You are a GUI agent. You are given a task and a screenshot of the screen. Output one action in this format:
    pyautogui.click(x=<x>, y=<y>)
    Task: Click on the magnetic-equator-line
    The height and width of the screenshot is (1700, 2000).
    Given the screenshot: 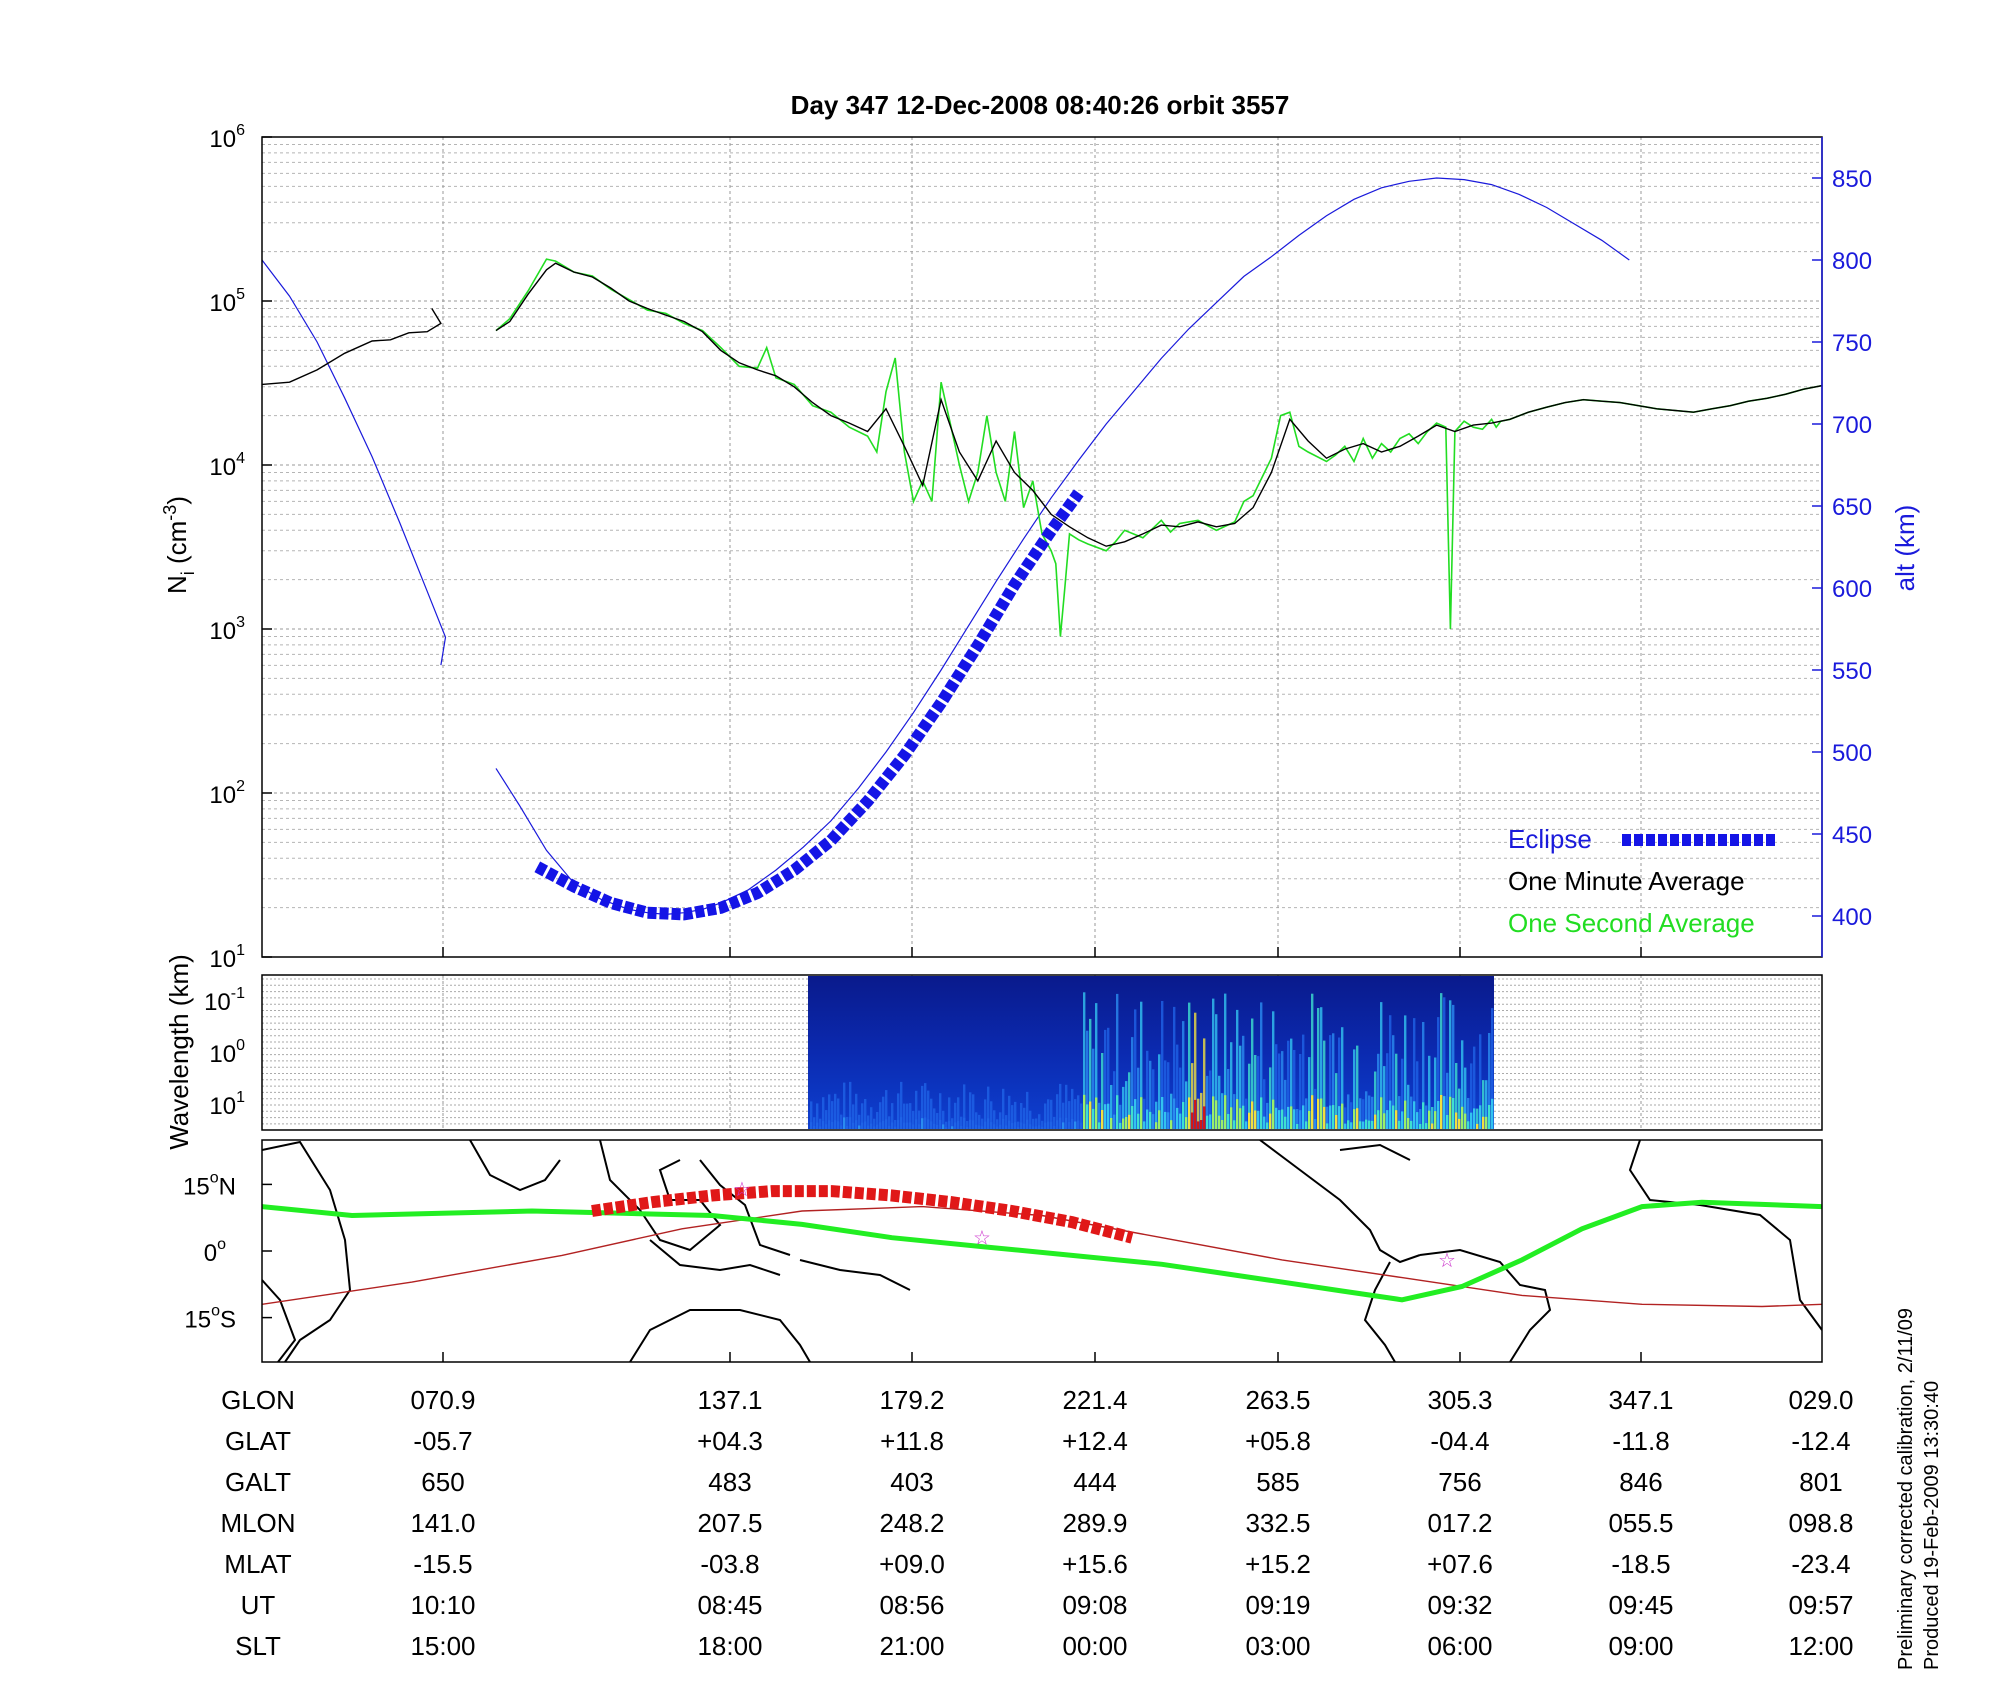 What is the action you would take?
    pyautogui.click(x=1042, y=1256)
    